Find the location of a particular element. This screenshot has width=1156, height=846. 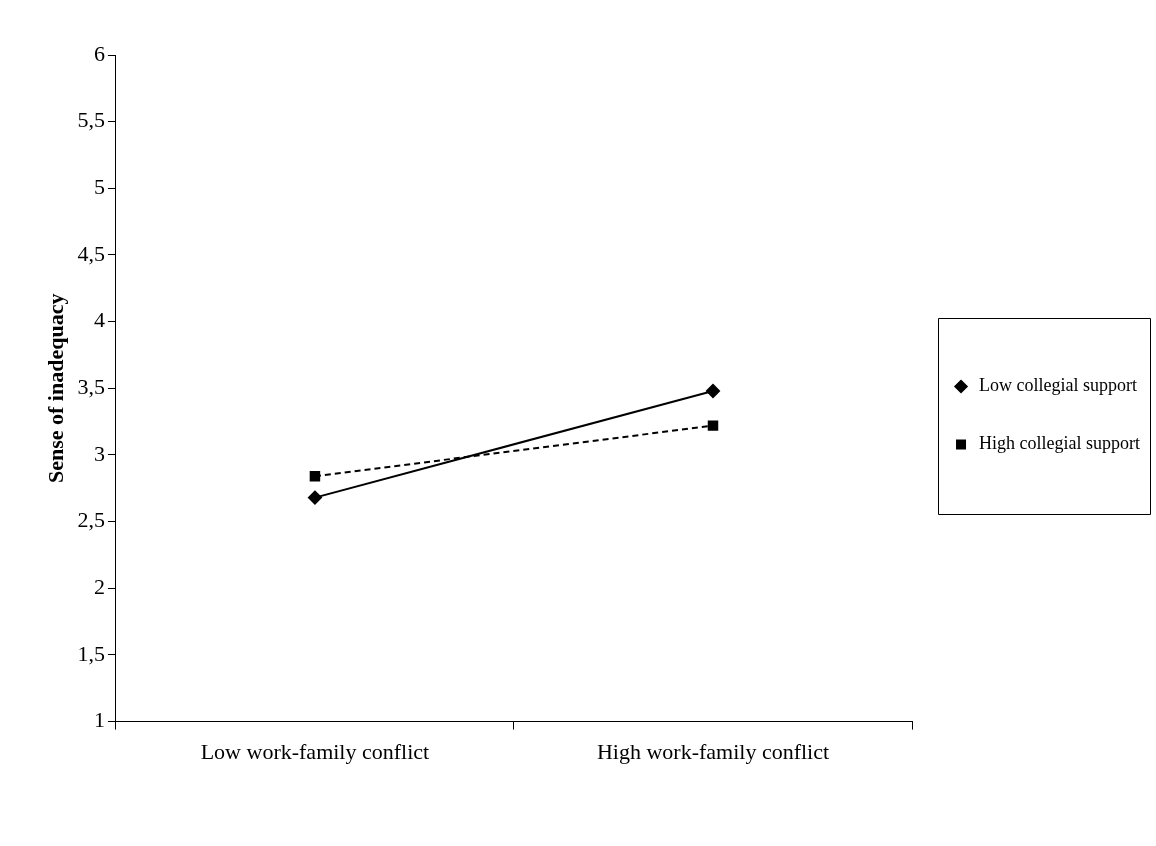

y-tick-label: 3,5 is located at coordinates (91, 387).